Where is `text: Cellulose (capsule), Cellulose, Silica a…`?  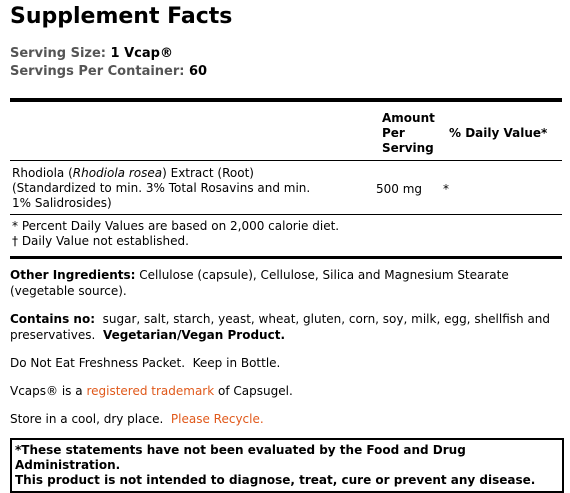
text: Cellulose (capsule), Cellulose, Silica a… is located at coordinates (261, 283).